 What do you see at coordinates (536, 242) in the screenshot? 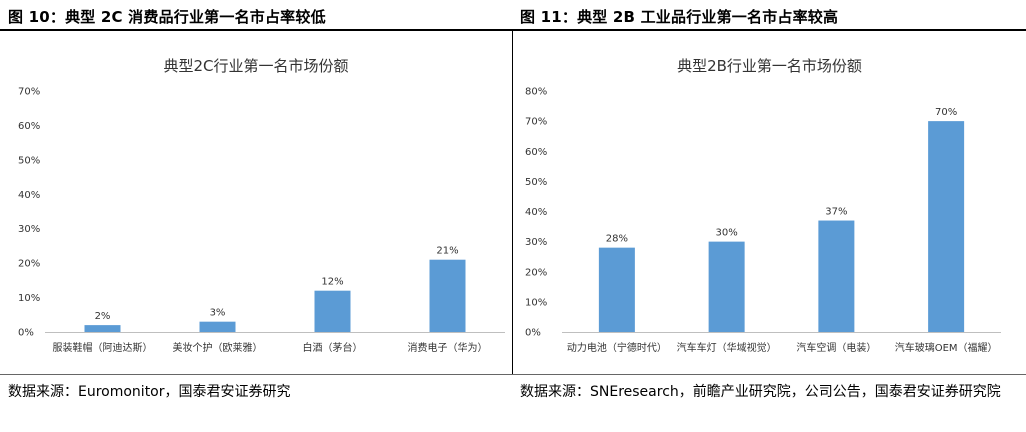
I see `right-y-tick-label: 30%` at bounding box center [536, 242].